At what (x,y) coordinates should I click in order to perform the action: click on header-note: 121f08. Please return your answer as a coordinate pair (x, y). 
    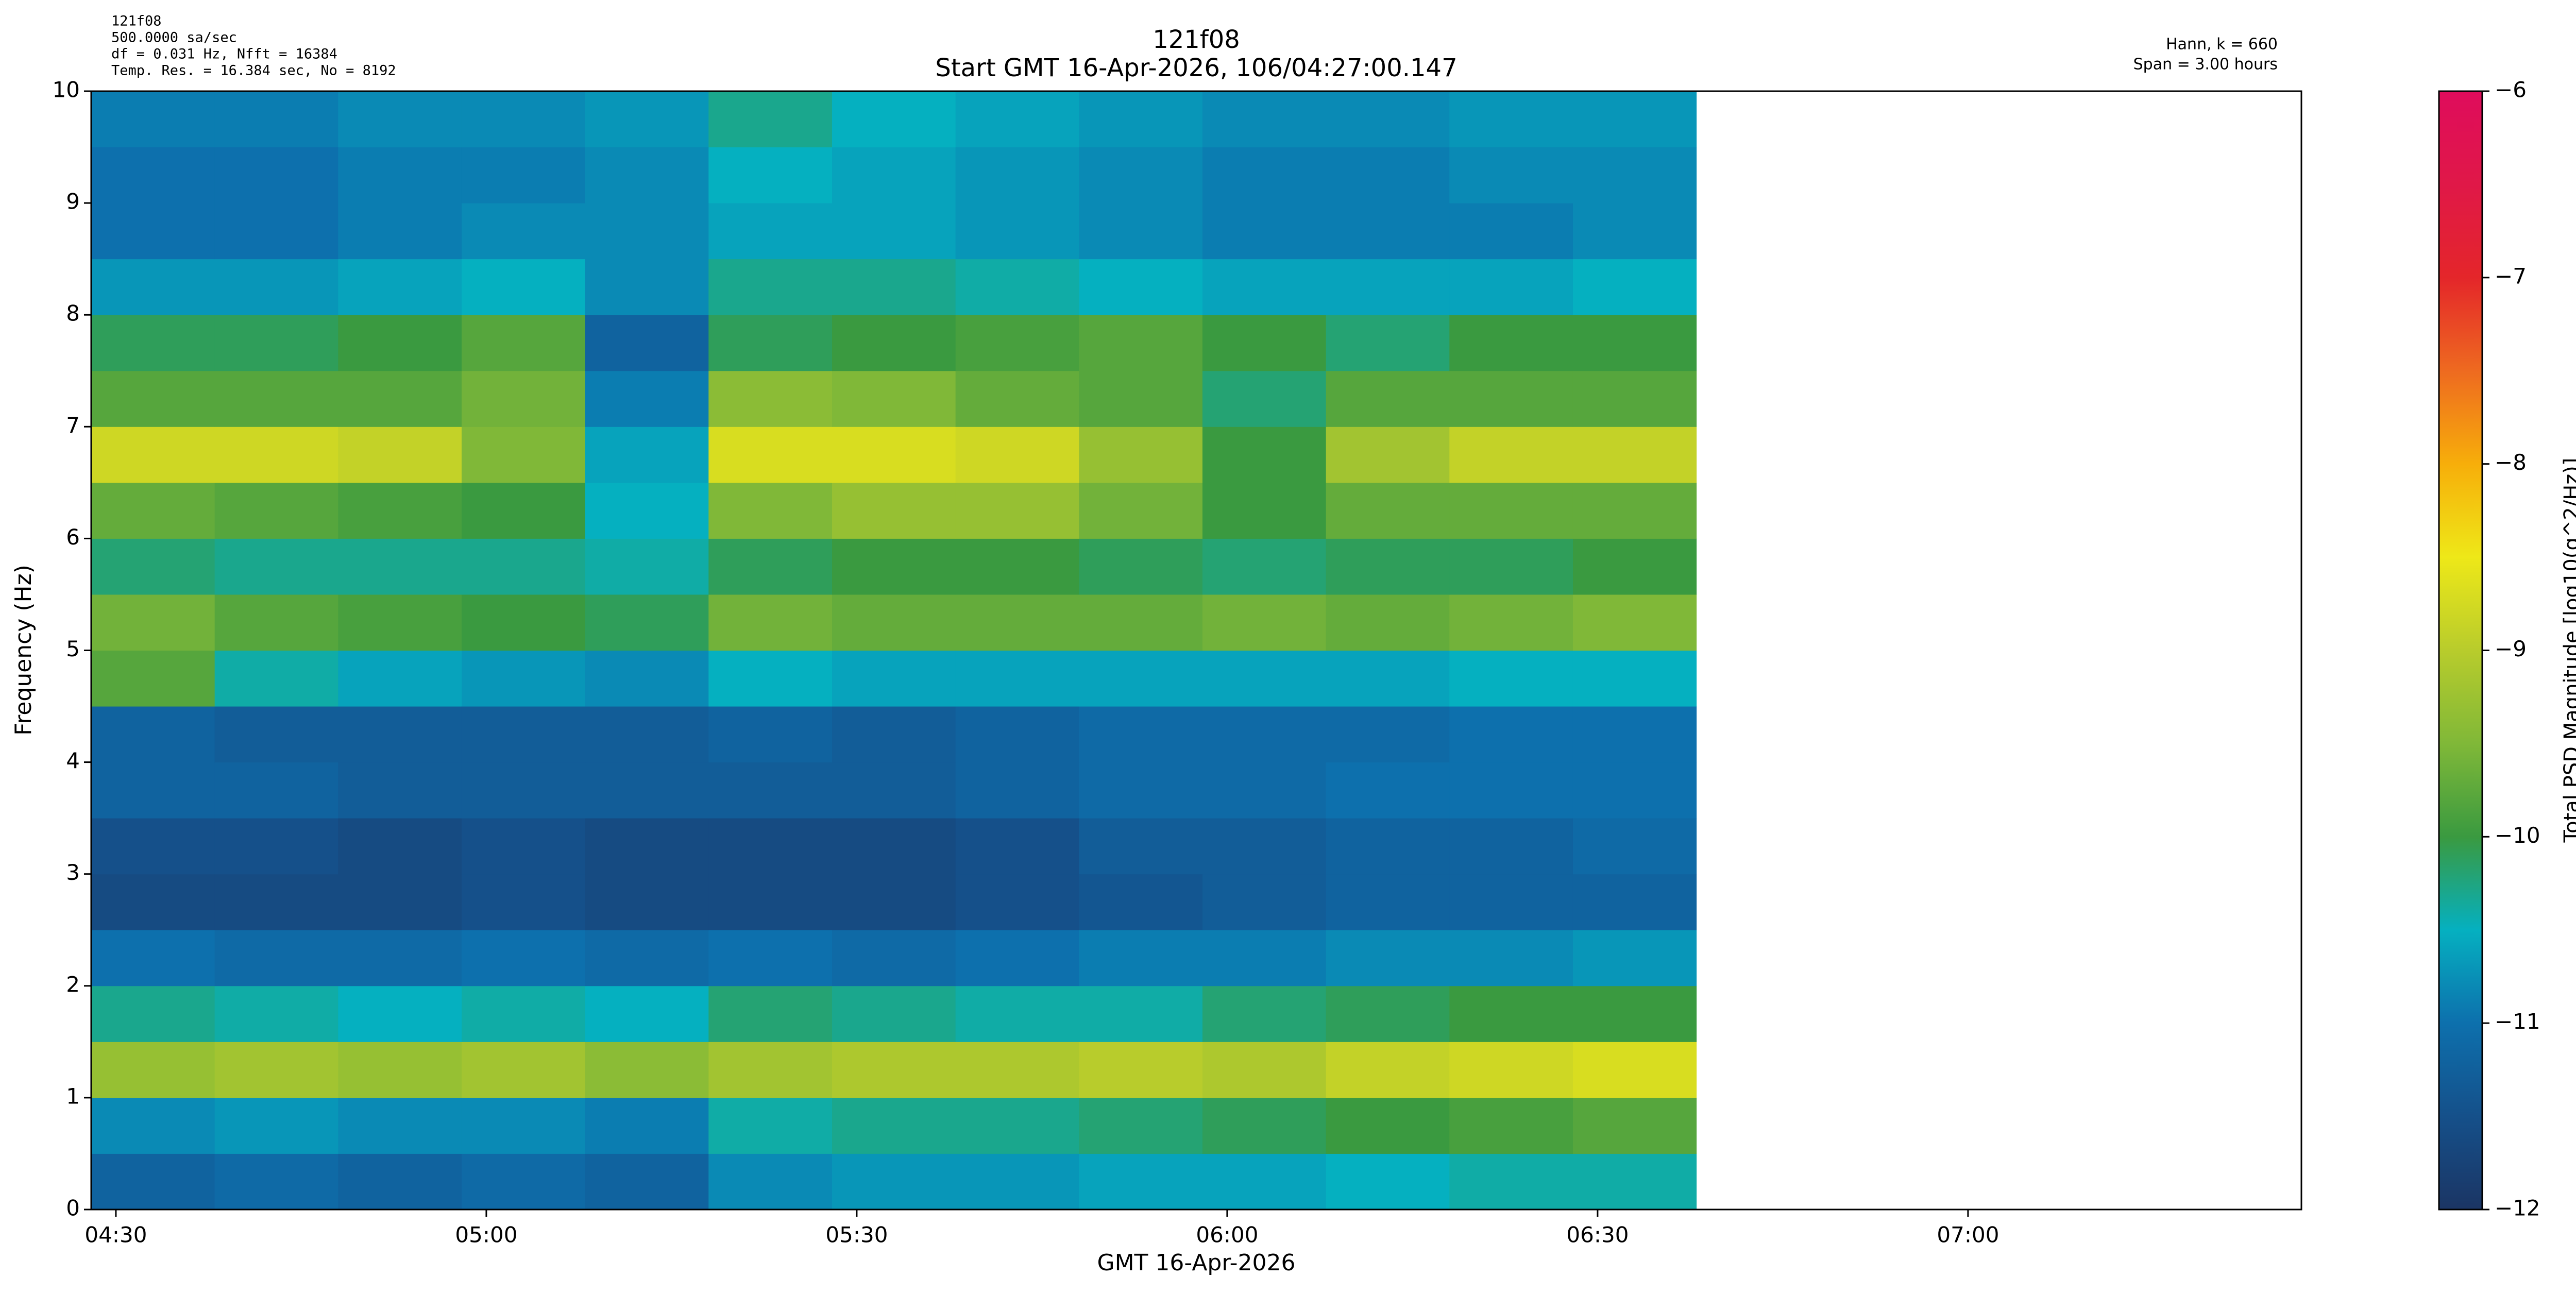
    Looking at the image, I should click on (136, 21).